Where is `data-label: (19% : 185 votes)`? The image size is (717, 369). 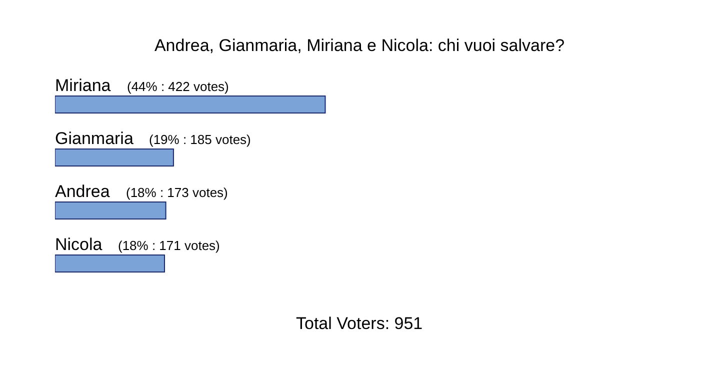 data-label: (19% : 185 votes) is located at coordinates (200, 139).